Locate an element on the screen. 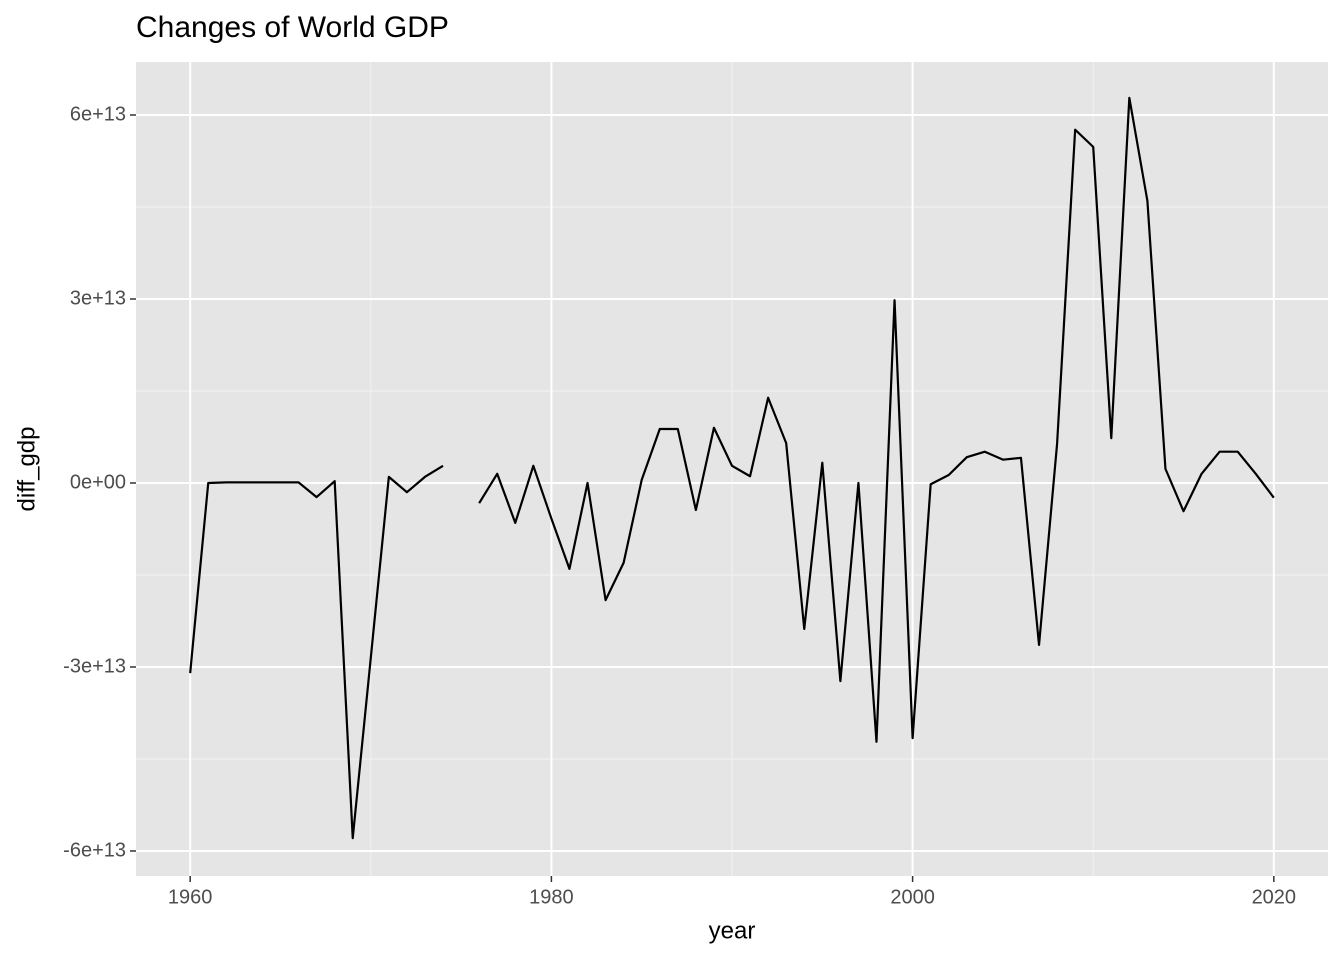 The image size is (1344, 960). y-tick-label: 0e+00 is located at coordinates (98, 482).